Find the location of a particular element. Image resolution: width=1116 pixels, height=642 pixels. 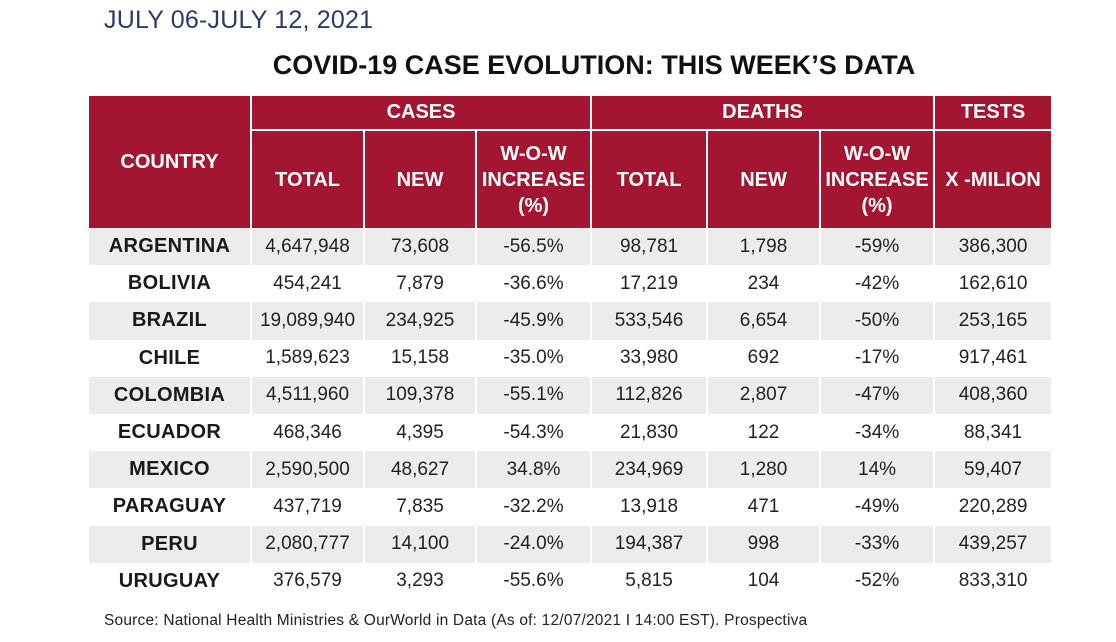

cases-new: 7,879 is located at coordinates (420, 284).